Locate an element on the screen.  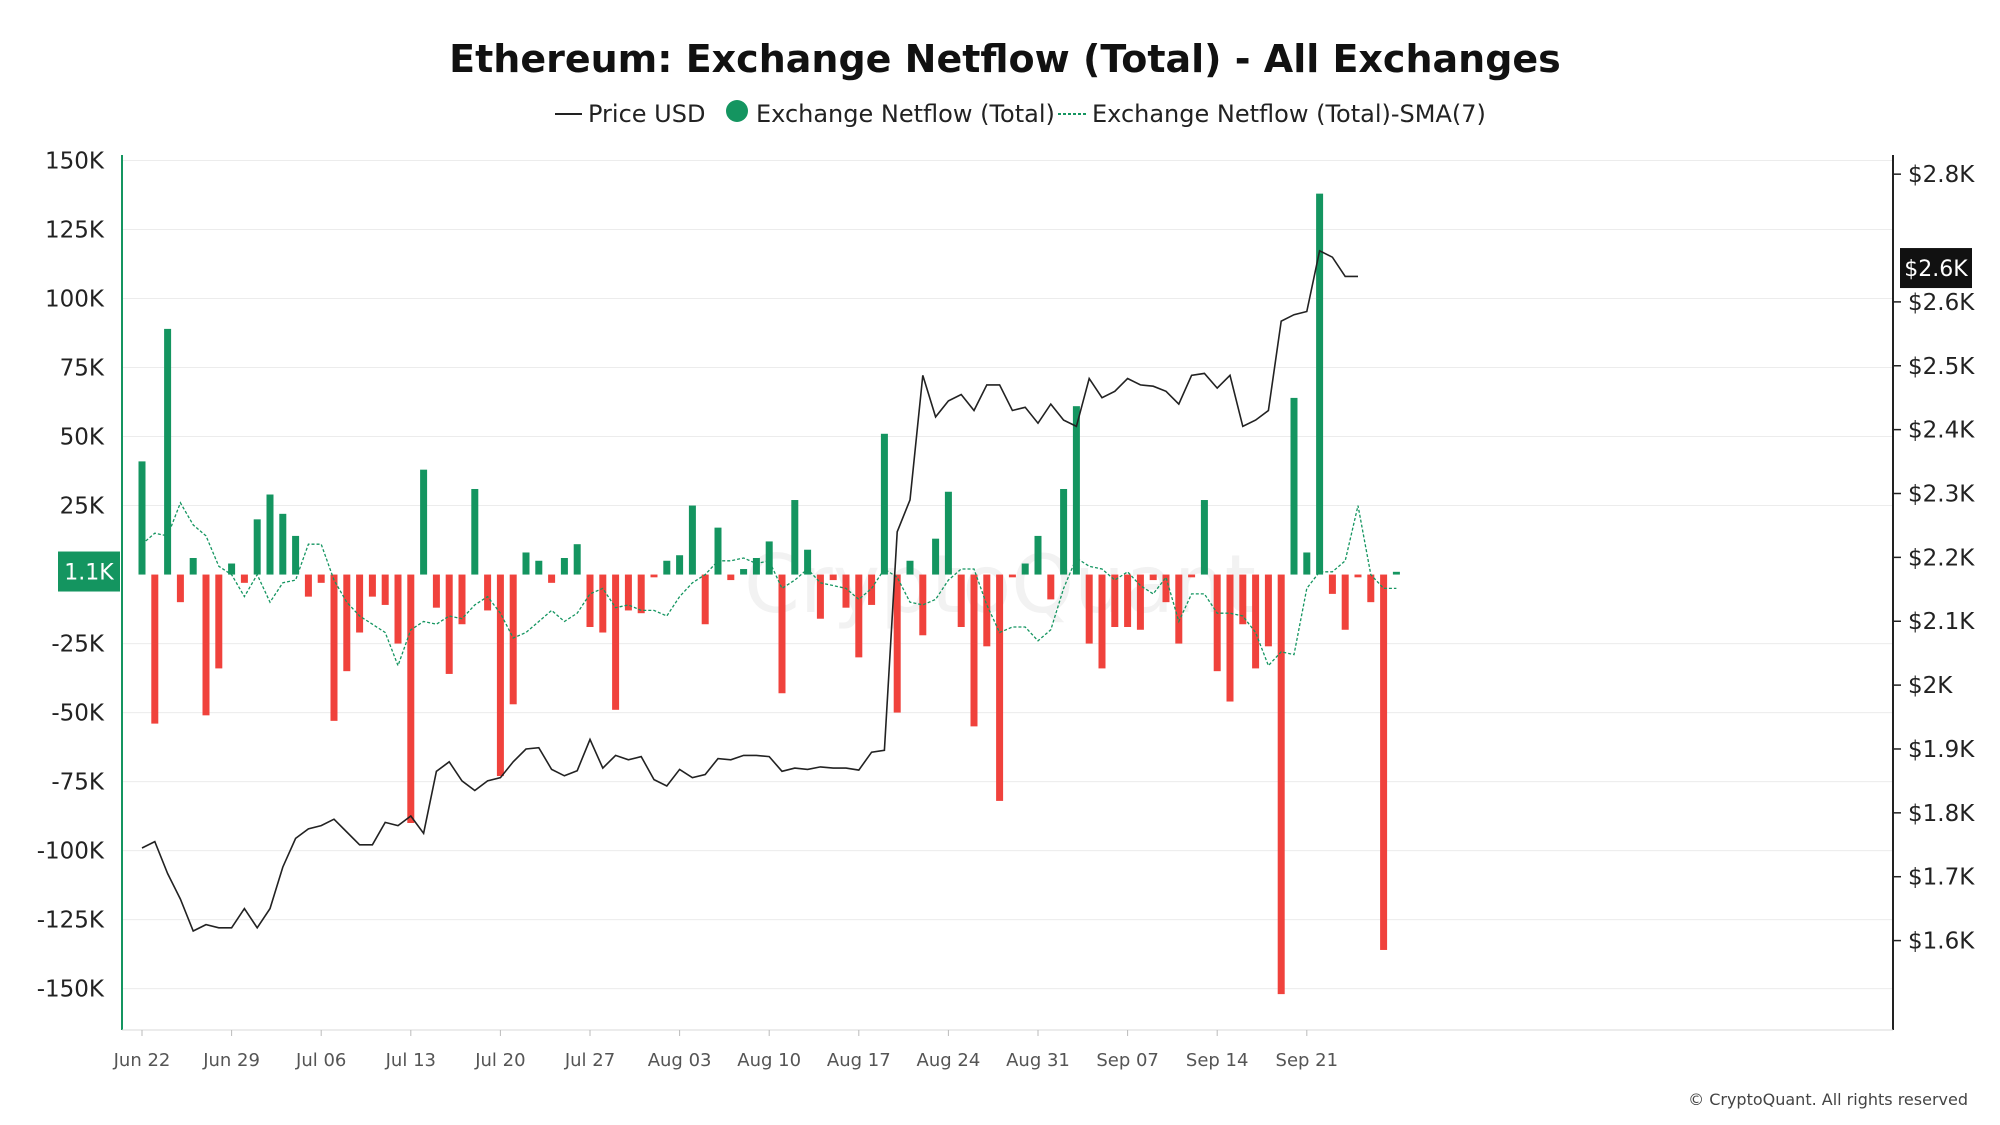
y-right-tick-label: $2.6K is located at coordinates (1941, 303).